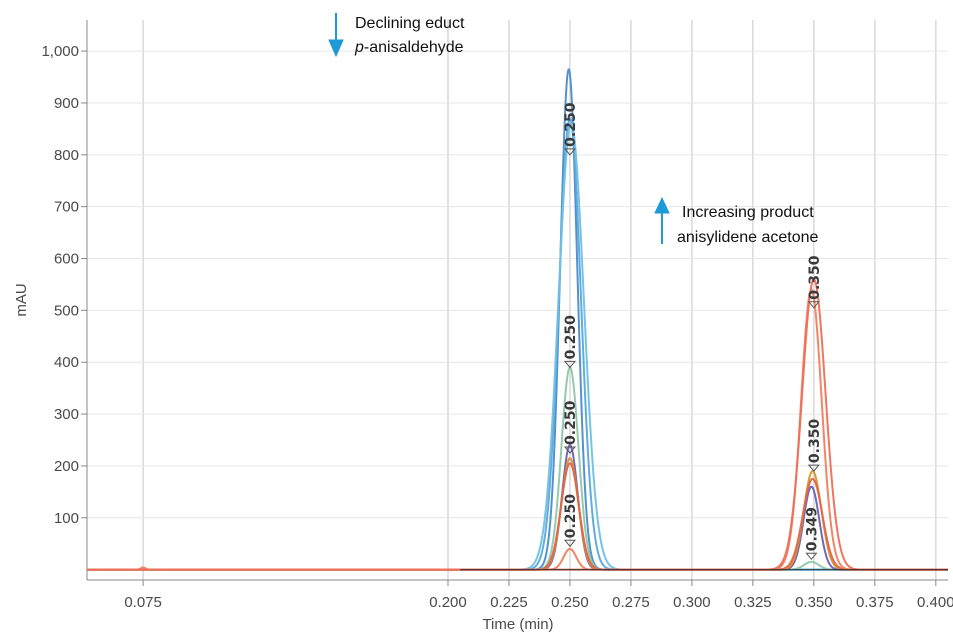 This screenshot has height=636, width=953. I want to click on peak-label-4: 0.350, so click(815, 277).